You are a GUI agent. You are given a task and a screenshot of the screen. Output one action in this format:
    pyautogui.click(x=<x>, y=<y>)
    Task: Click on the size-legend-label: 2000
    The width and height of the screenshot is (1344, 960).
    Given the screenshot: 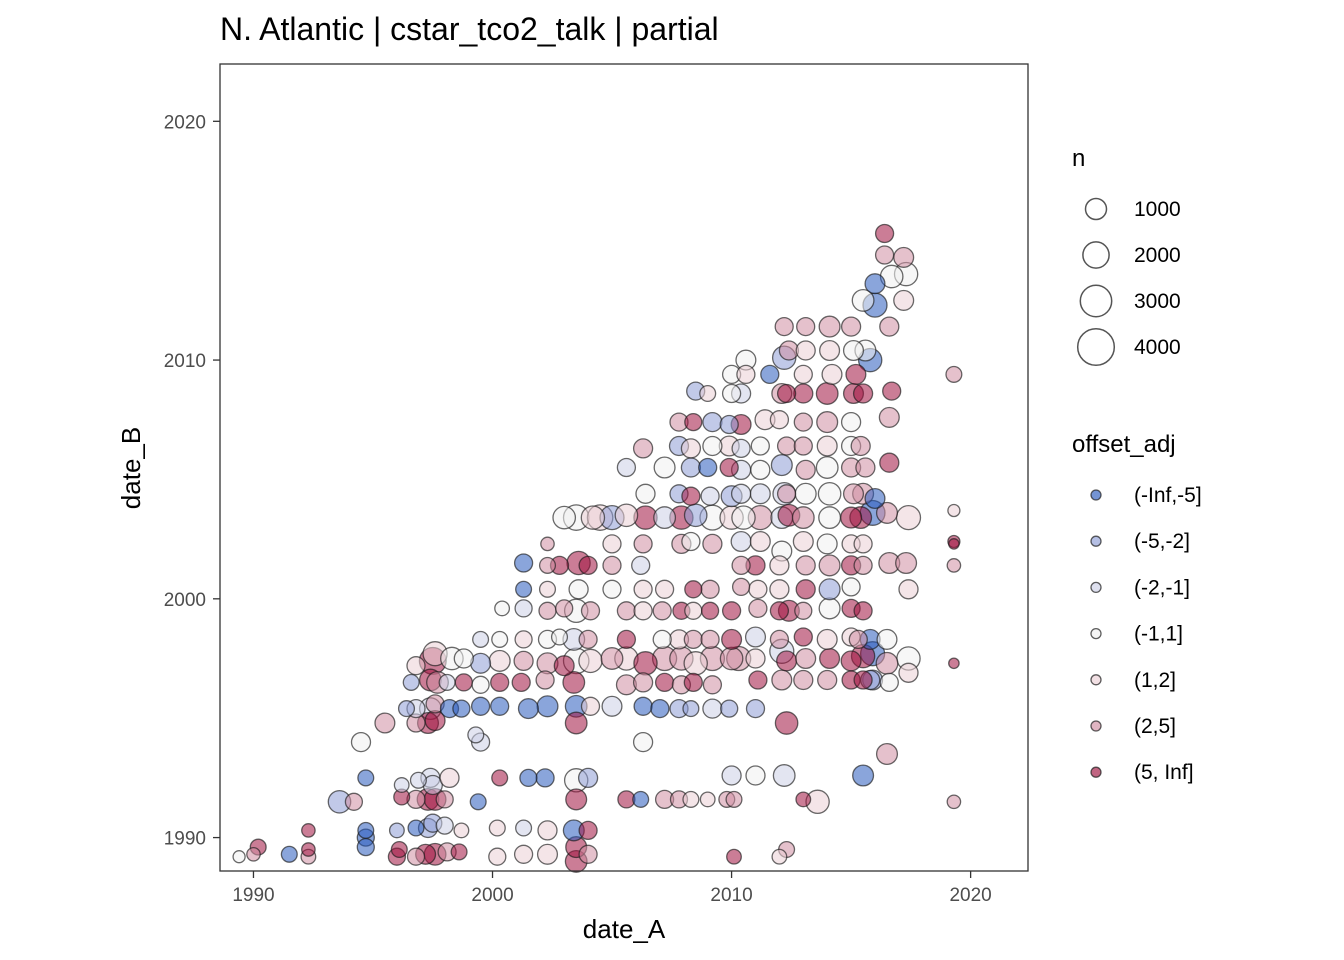 What is the action you would take?
    pyautogui.click(x=1157, y=255)
    